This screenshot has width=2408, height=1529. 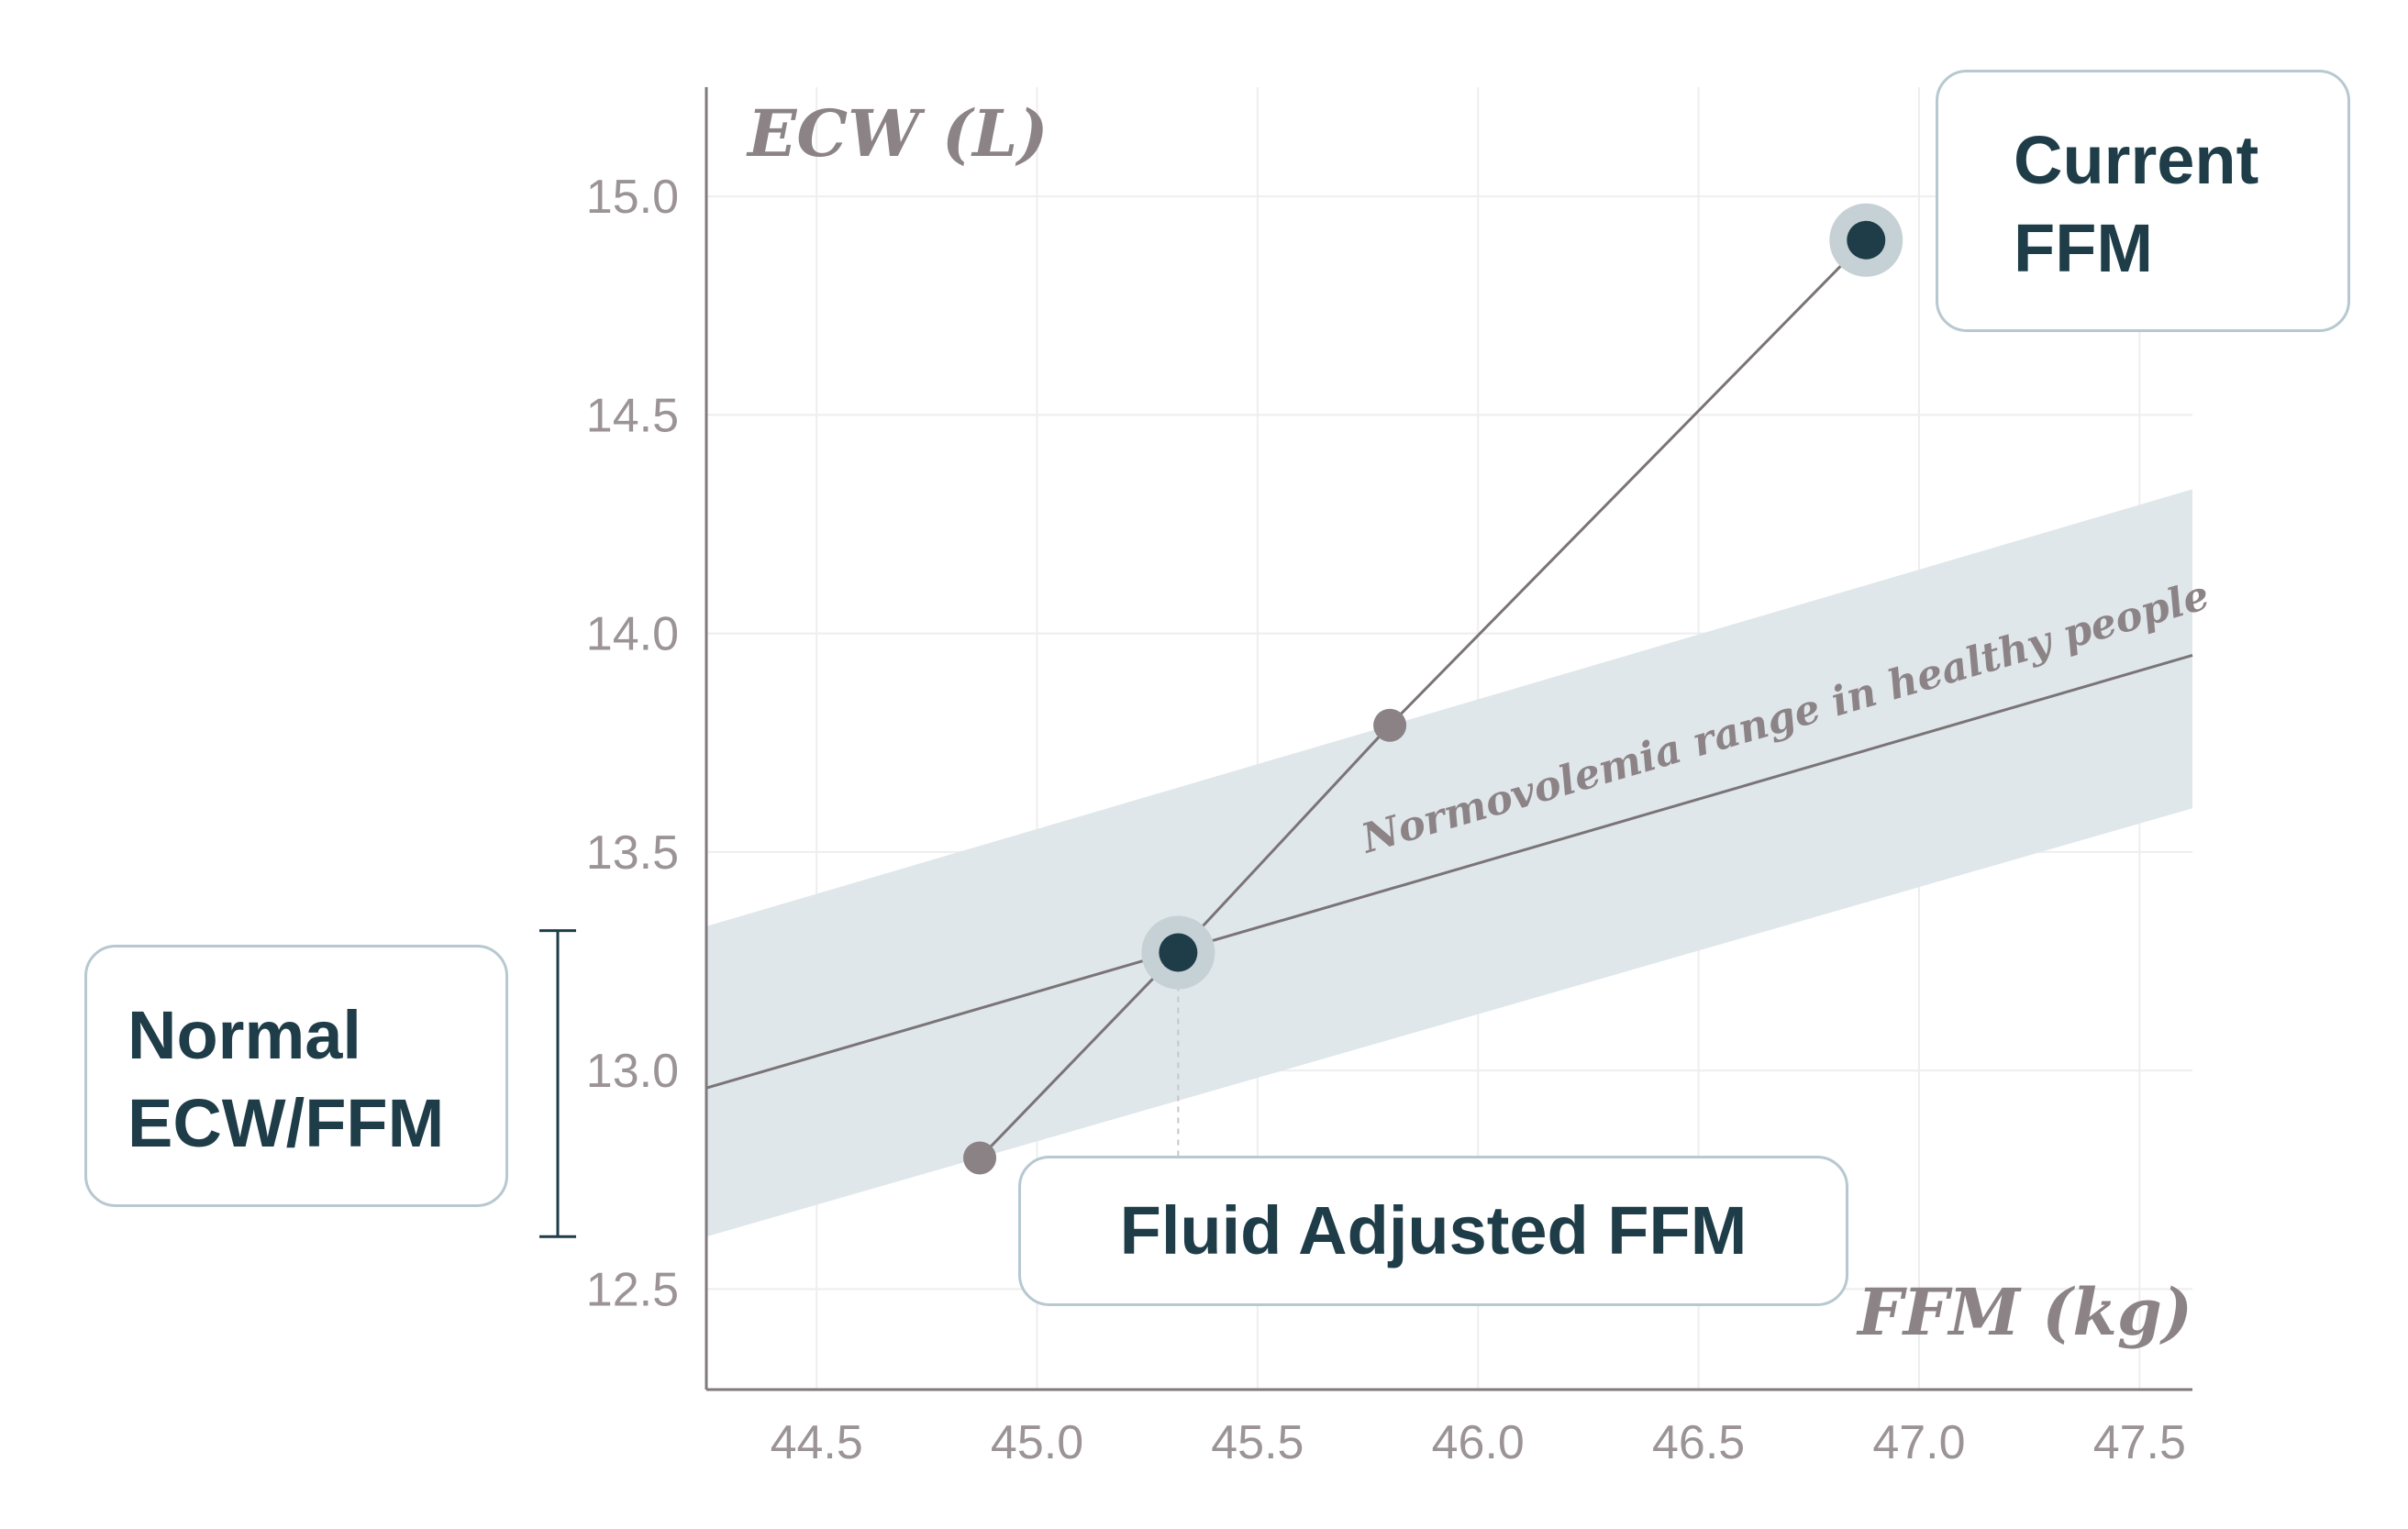 What do you see at coordinates (2024, 1312) in the screenshot?
I see `x-axis-title: FFM (kg)` at bounding box center [2024, 1312].